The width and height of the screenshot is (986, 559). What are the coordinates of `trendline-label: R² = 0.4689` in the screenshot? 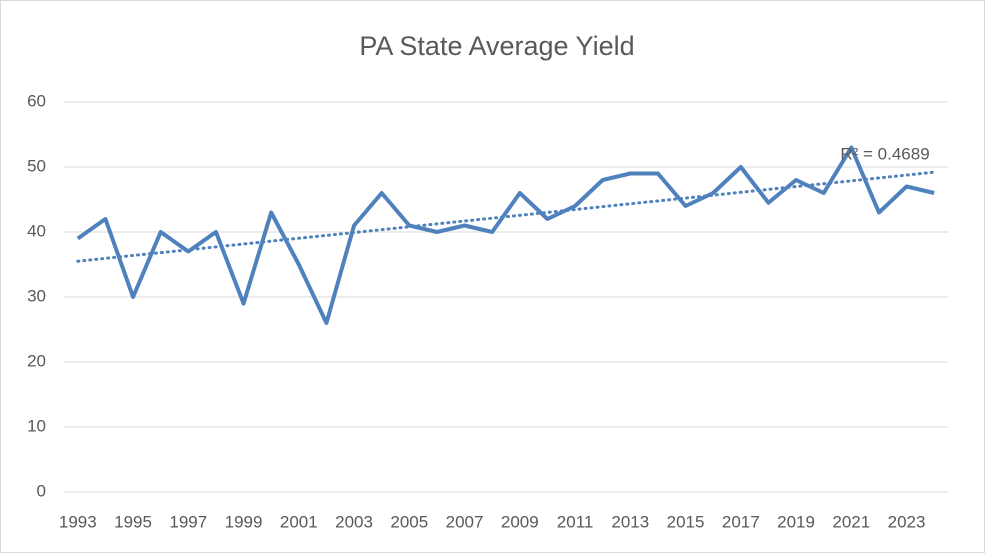 It's located at (884, 153).